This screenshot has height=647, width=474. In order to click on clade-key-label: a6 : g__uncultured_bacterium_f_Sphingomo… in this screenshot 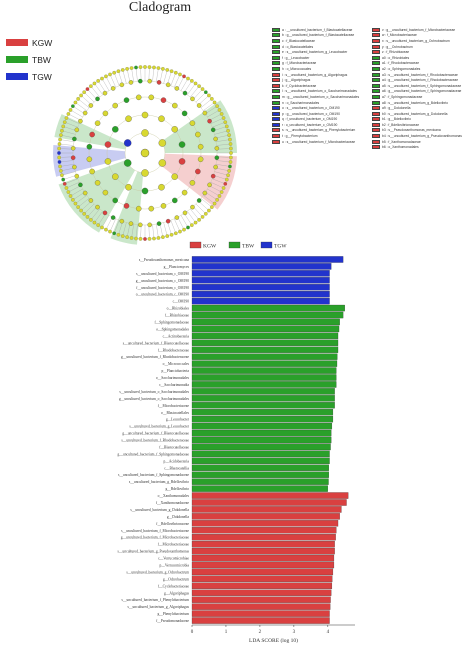, I will do `click(422, 91)`.